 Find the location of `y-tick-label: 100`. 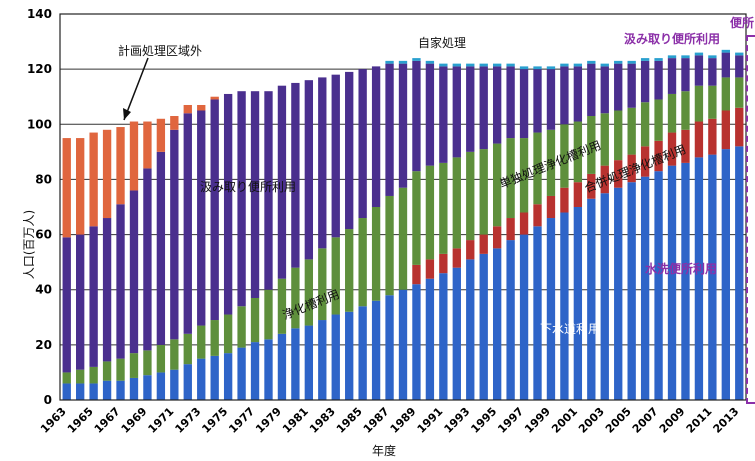

y-tick-label: 100 is located at coordinates (39, 124).